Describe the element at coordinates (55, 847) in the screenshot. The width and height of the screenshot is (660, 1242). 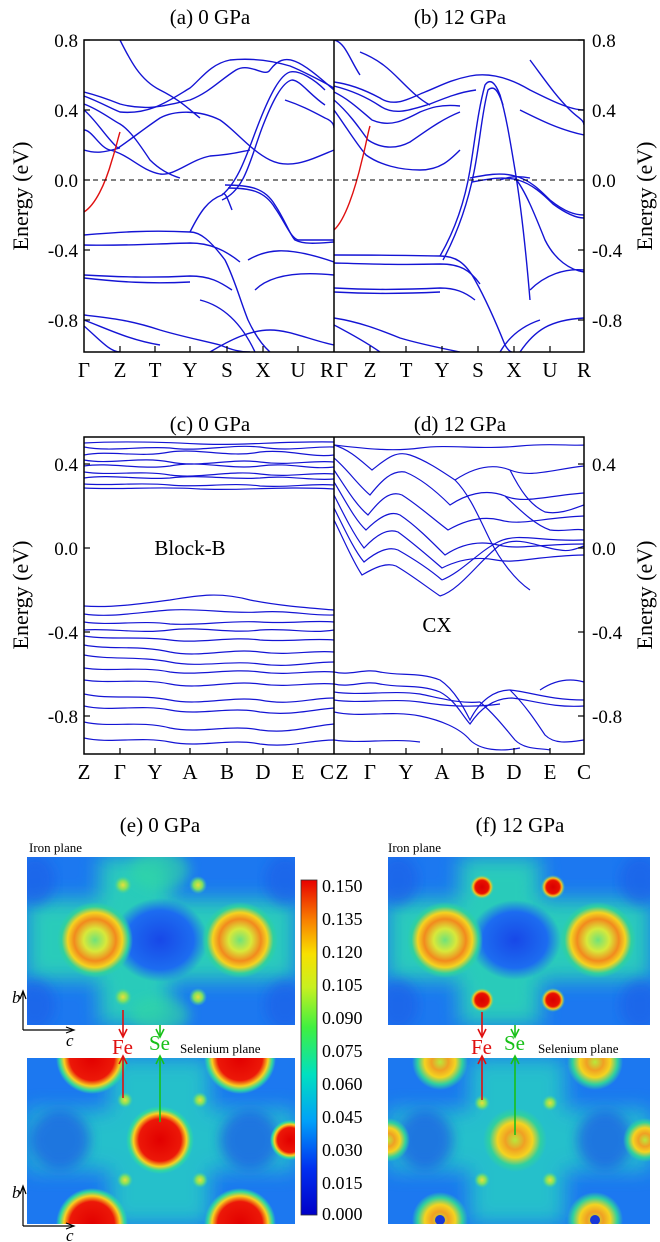
I see `map-e-iron-plane-label: Iron plane` at that location.